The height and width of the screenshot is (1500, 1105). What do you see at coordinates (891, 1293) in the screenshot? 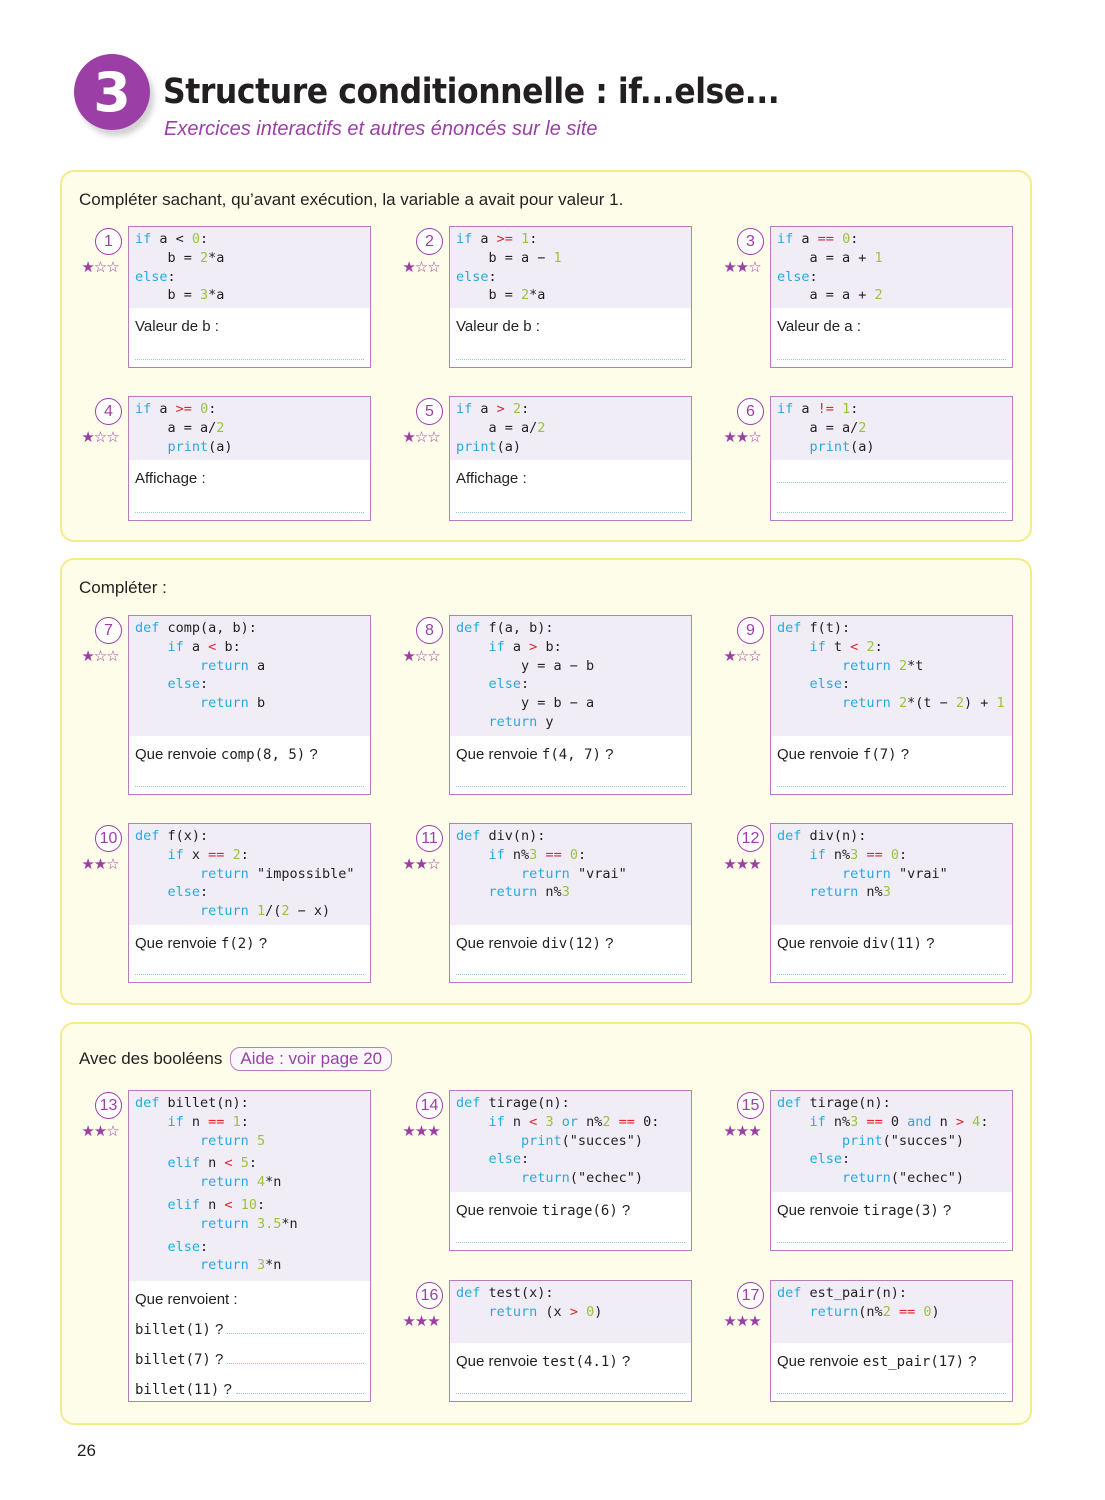
I see `code-line: def est_pair(n):` at bounding box center [891, 1293].